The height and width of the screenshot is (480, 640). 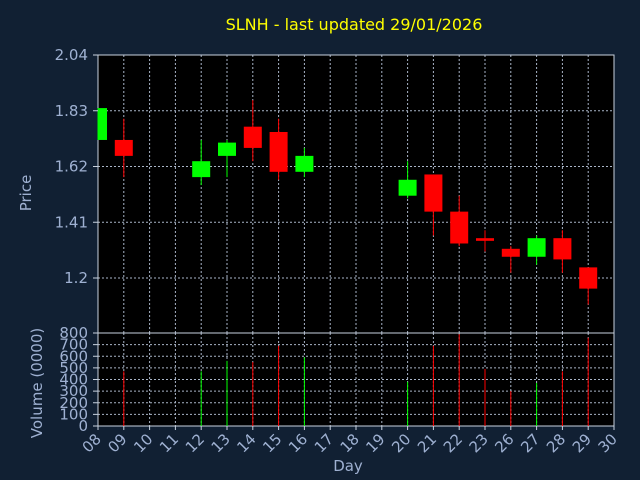 What do you see at coordinates (453, 443) in the screenshot?
I see `x-tick-label: 22` at bounding box center [453, 443].